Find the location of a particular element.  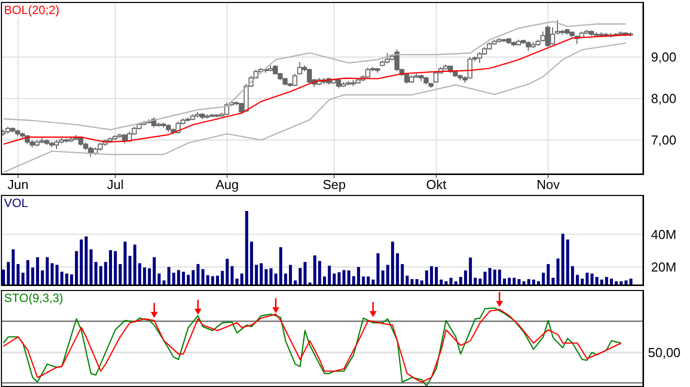

chart-title: STO(9,3,3) is located at coordinates (34, 298).